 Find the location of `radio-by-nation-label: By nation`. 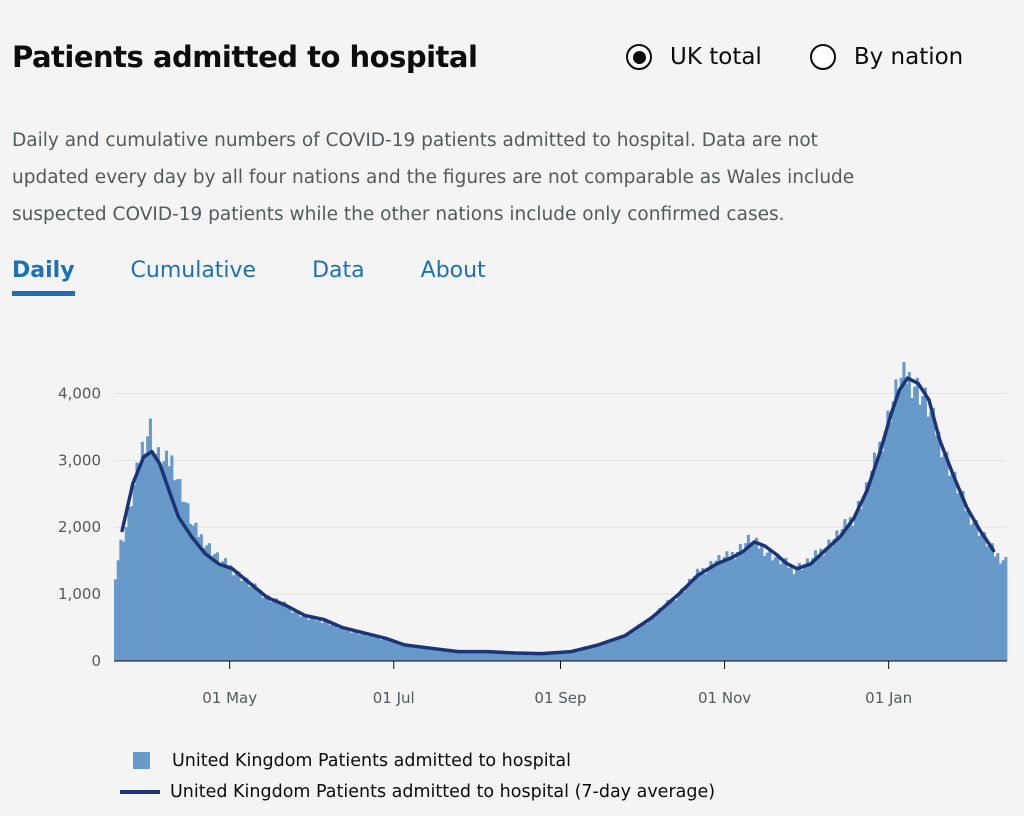

radio-by-nation-label: By nation is located at coordinates (908, 57).